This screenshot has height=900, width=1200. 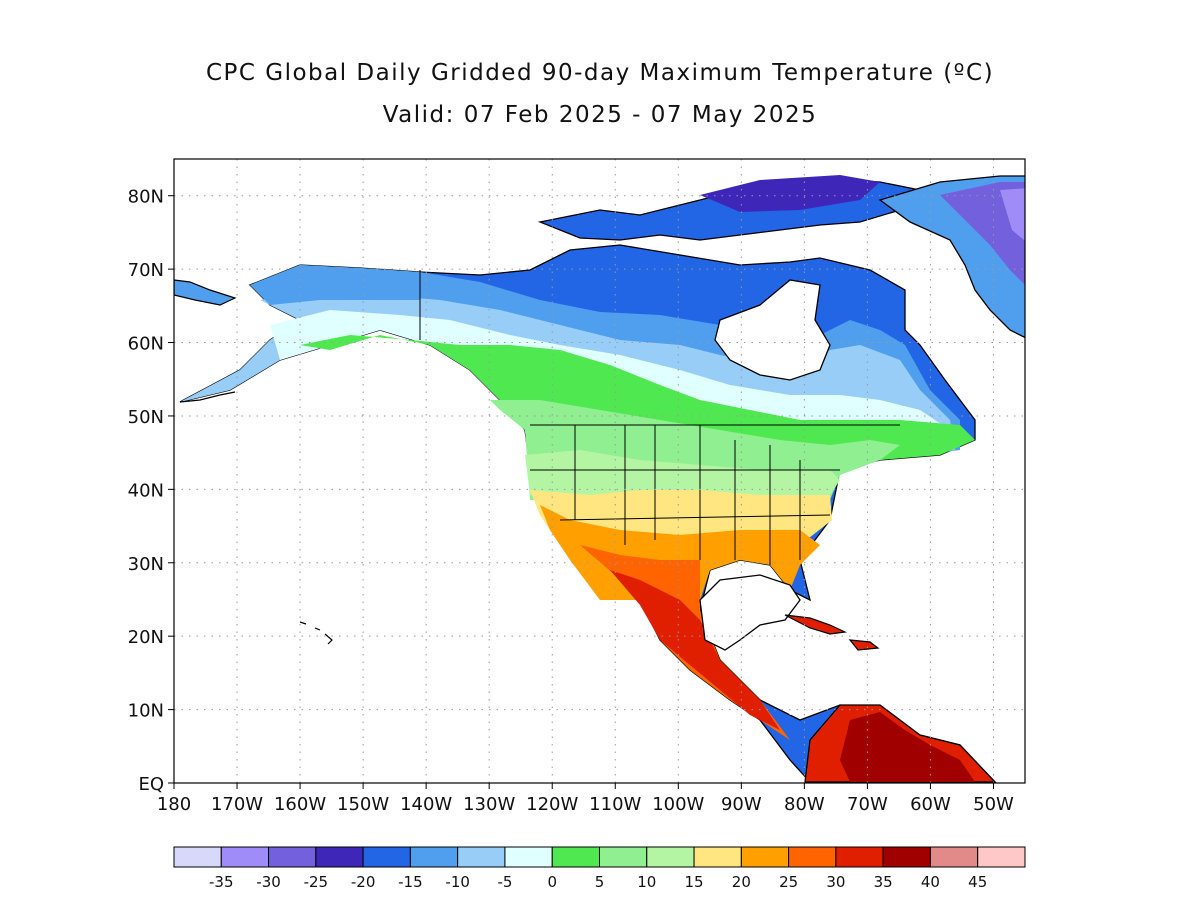 I want to click on region-arctic-islands-cold, so click(x=790, y=193).